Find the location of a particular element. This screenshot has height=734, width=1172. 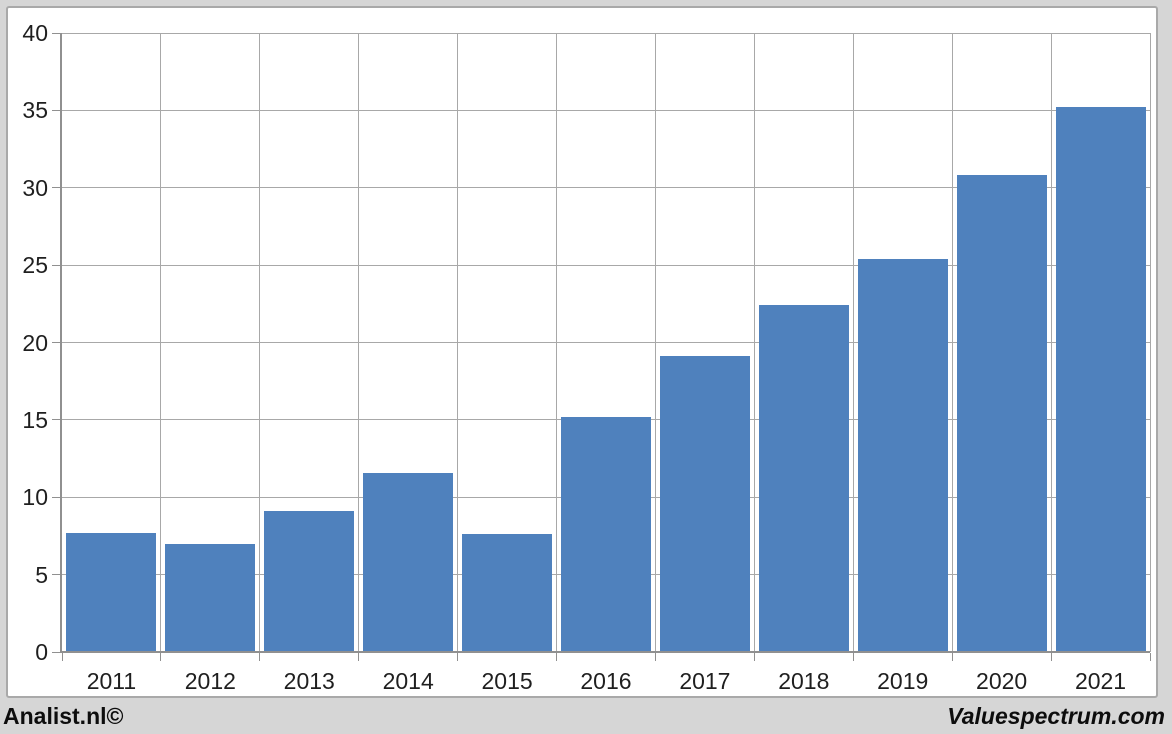

y-tick-label-20: 20 is located at coordinates (35, 342).